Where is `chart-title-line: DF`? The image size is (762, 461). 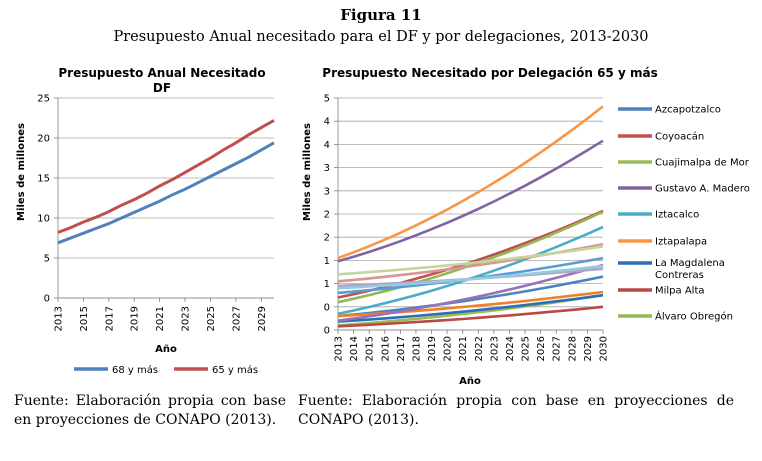
chart-title-line: DF is located at coordinates (162, 88).